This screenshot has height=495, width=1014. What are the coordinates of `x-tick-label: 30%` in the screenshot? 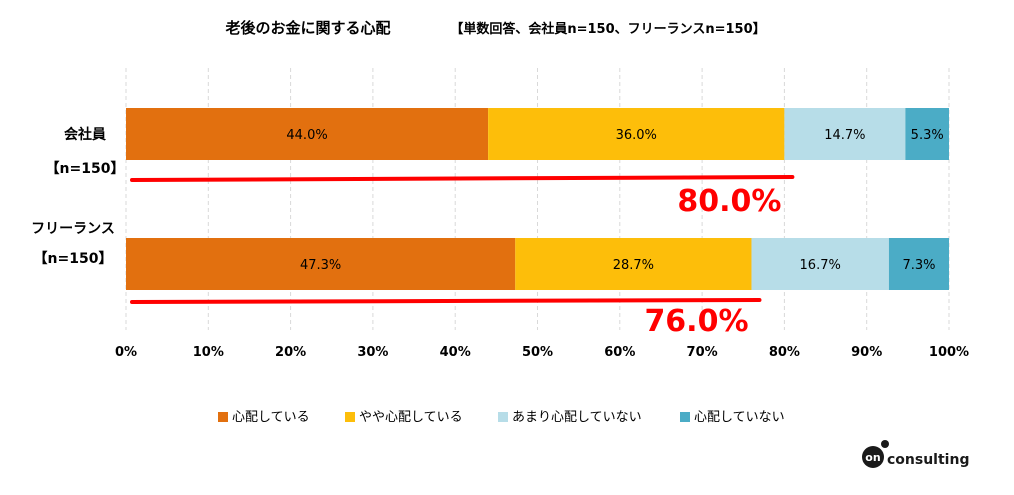 It's located at (372, 352).